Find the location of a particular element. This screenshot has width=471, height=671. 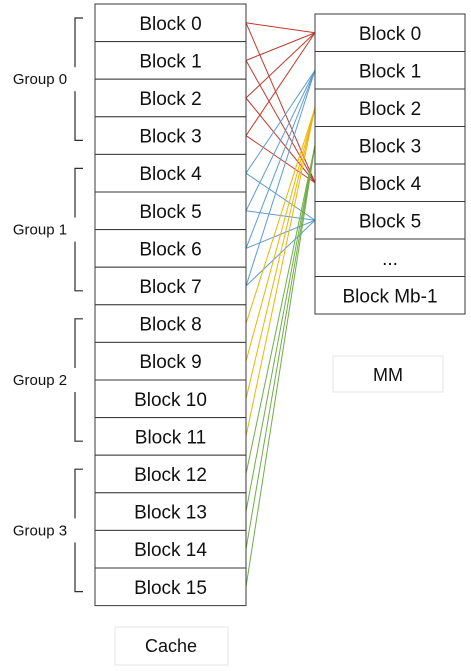

cache-block-label: Block 1 is located at coordinates (170, 61).